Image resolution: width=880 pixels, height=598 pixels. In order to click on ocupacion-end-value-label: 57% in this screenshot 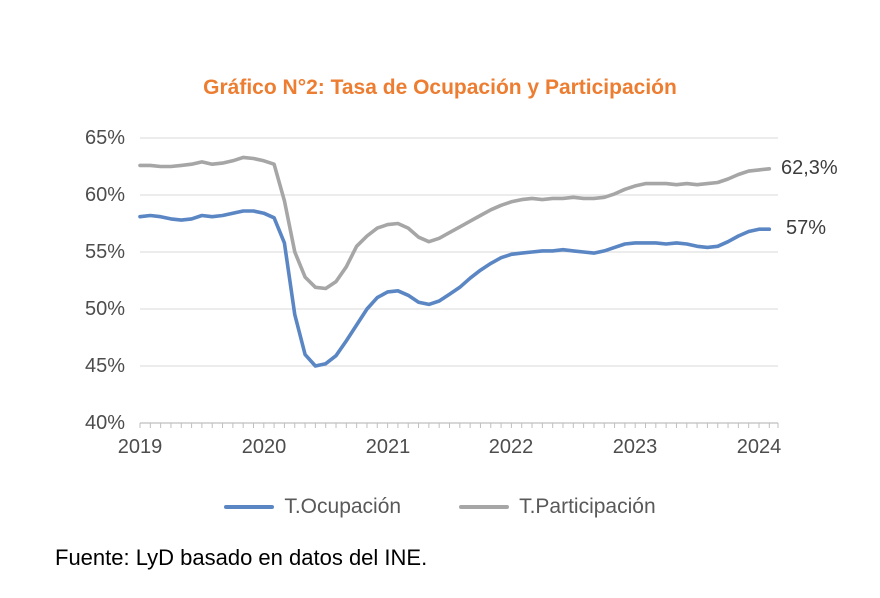, I will do `click(806, 228)`.